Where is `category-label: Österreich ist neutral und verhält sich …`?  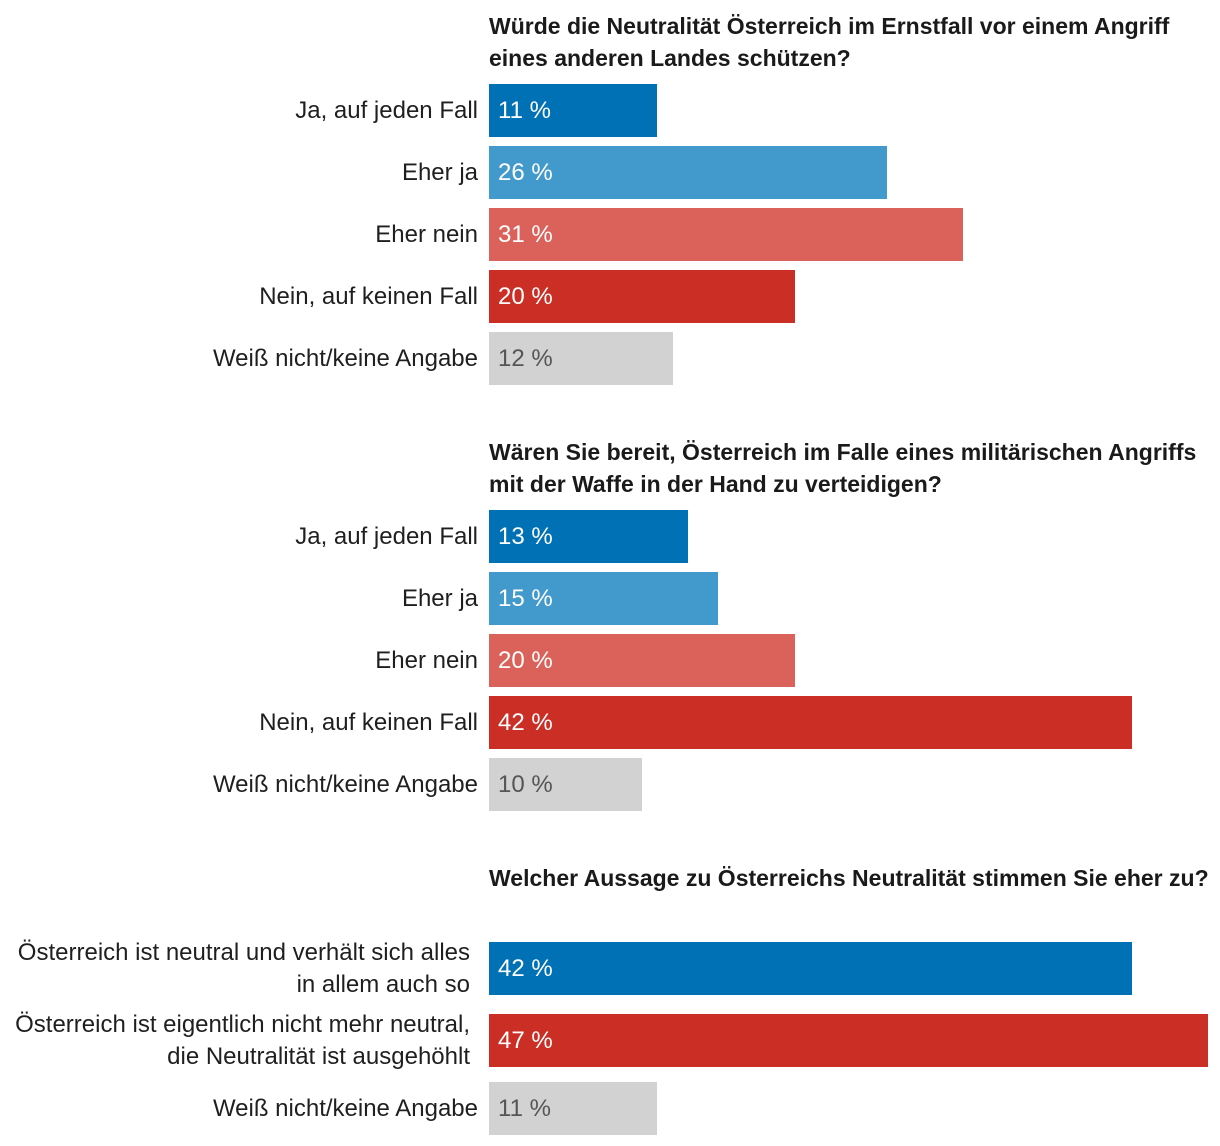
category-label: Österreich ist neutral und verhält sich … is located at coordinates (243, 968).